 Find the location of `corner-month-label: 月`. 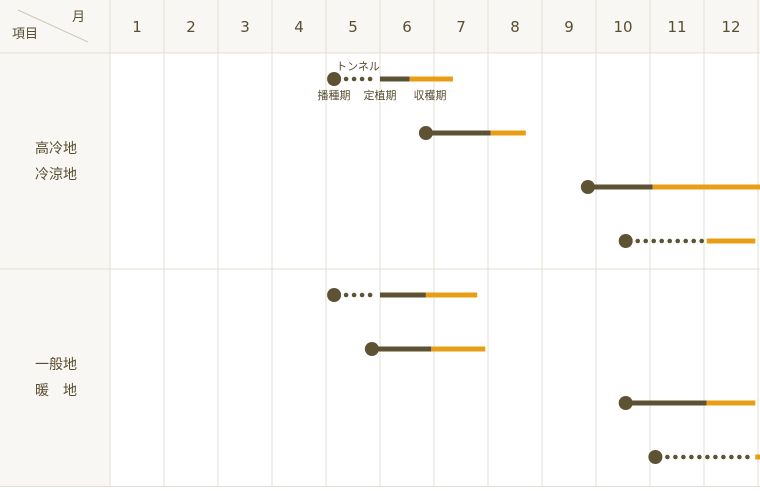

corner-month-label: 月 is located at coordinates (78, 17).